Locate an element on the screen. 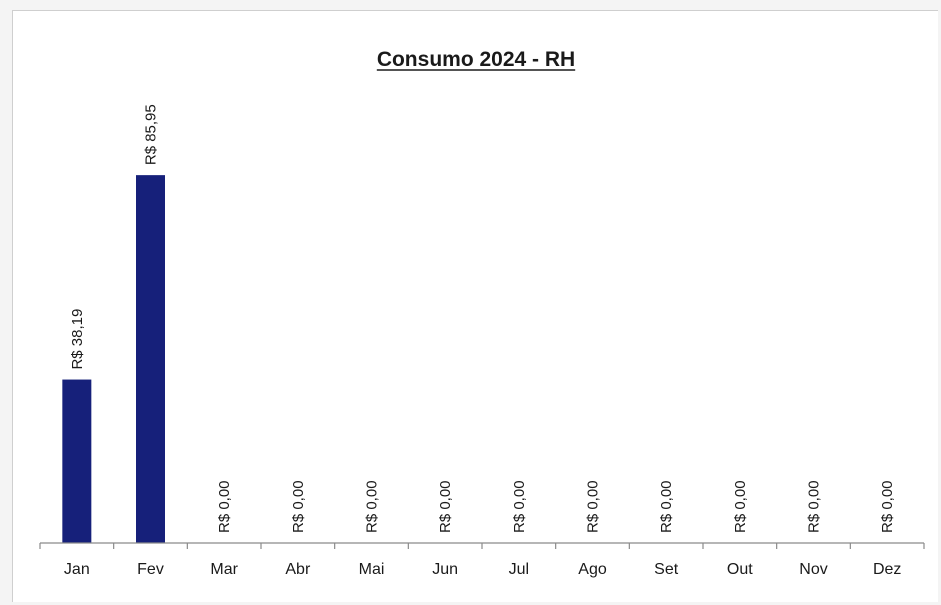 This screenshot has height=605, width=941. x-tick-label-nov: Nov is located at coordinates (813, 569).